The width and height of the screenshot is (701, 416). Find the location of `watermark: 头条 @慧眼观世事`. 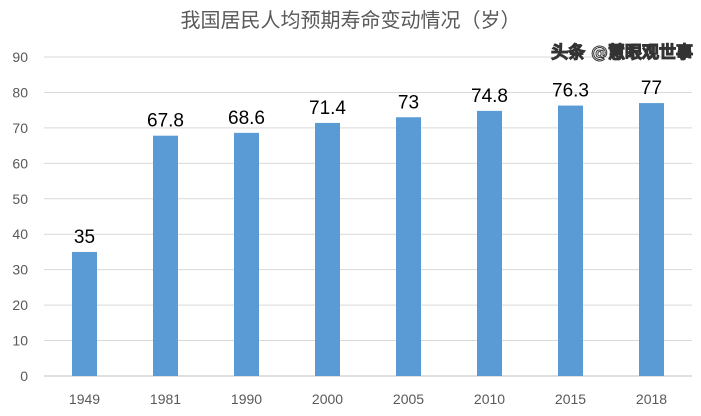

watermark: 头条 @慧眼观世事 is located at coordinates (622, 53).